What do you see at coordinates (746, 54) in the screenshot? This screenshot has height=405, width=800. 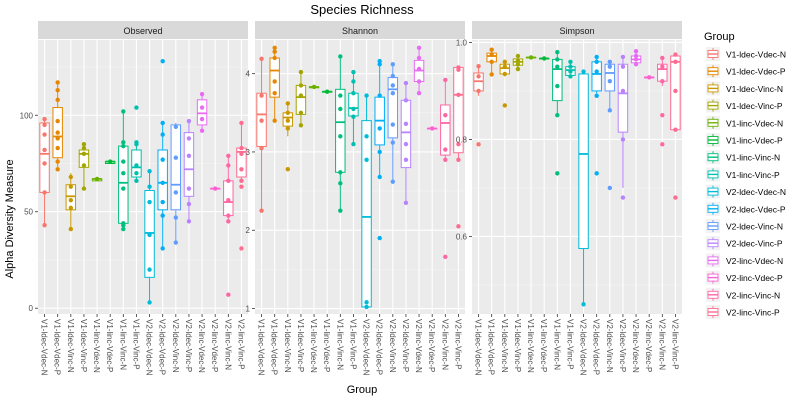 I see `legend-item: V1-ldec-Vdec-N` at bounding box center [746, 54].